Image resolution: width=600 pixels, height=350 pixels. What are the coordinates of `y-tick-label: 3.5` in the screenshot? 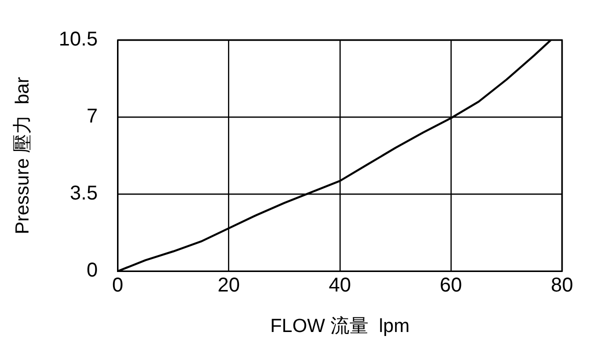 It's located at (84, 193).